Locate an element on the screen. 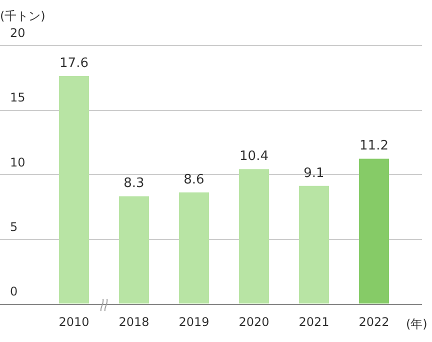 The image size is (432, 342). x-tick-label: 2021 is located at coordinates (314, 321).